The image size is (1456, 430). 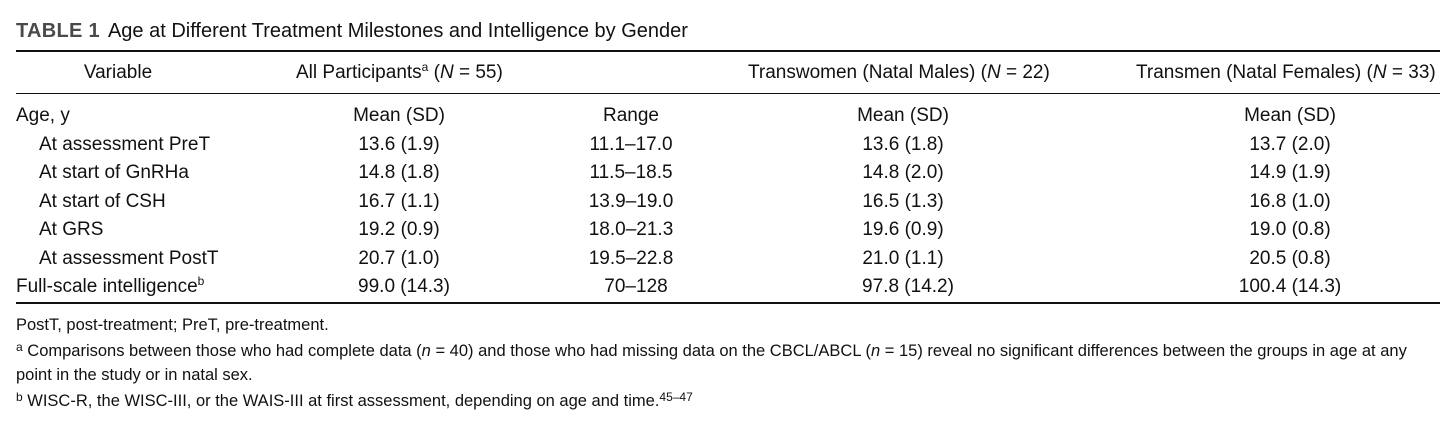 I want to click on footnote-a-continued: point in the study or in natal sex., so click(x=134, y=375).